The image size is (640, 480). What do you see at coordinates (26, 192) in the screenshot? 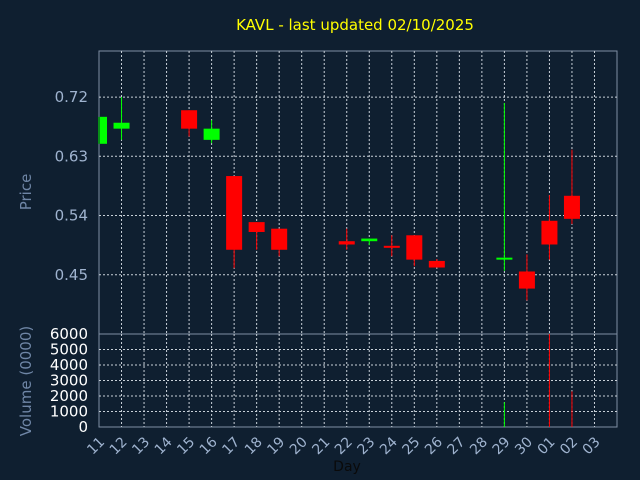
I see `price-axis-label: Price` at bounding box center [26, 192].